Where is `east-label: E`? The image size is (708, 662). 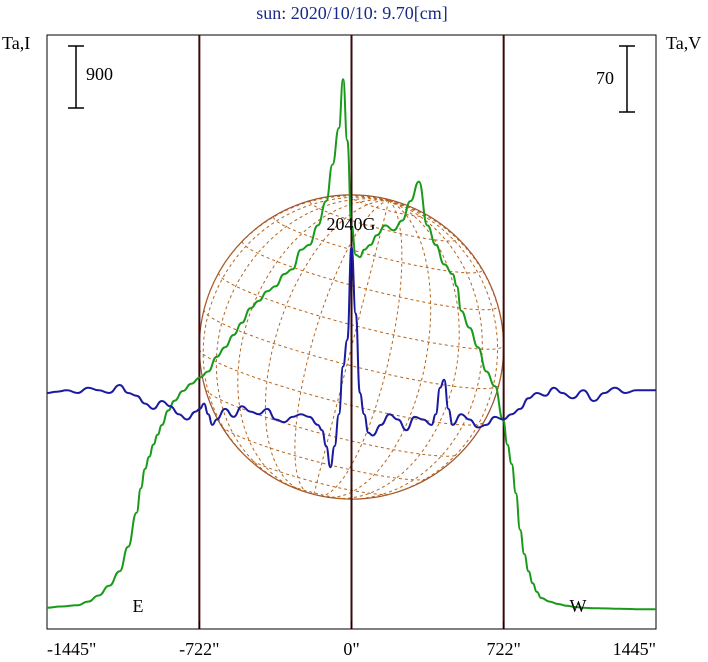
east-label: E is located at coordinates (138, 606).